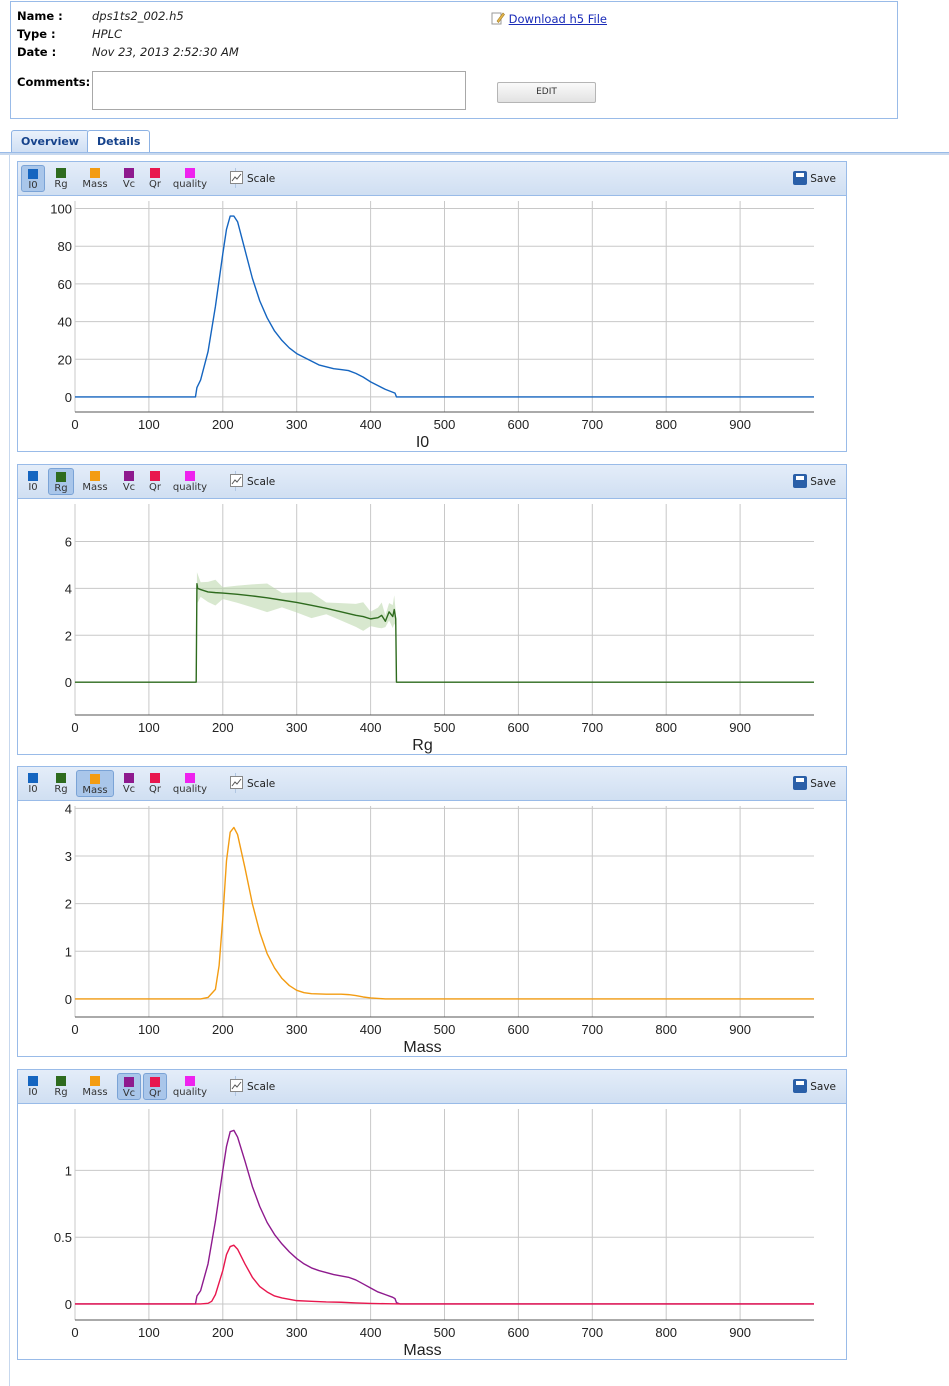  Describe the element at coordinates (823, 179) in the screenshot. I see `save-label: Save` at that location.